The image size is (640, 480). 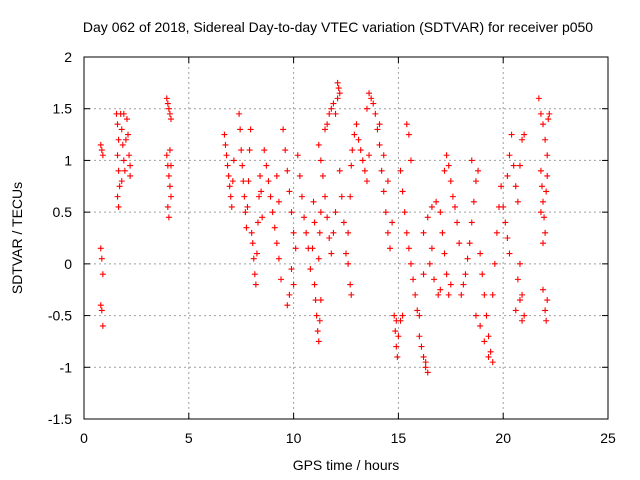 What do you see at coordinates (63, 212) in the screenshot?
I see `y-tick-label: 0.5` at bounding box center [63, 212].